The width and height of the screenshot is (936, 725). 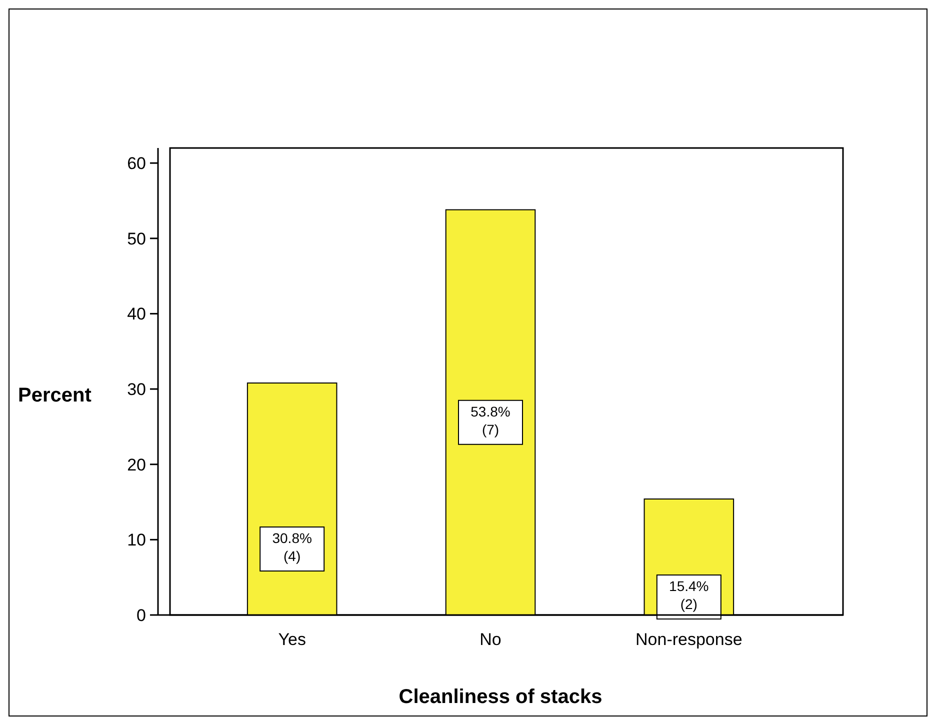 What do you see at coordinates (500, 697) in the screenshot?
I see `x-axis-title: Cleanliness of stacks` at bounding box center [500, 697].